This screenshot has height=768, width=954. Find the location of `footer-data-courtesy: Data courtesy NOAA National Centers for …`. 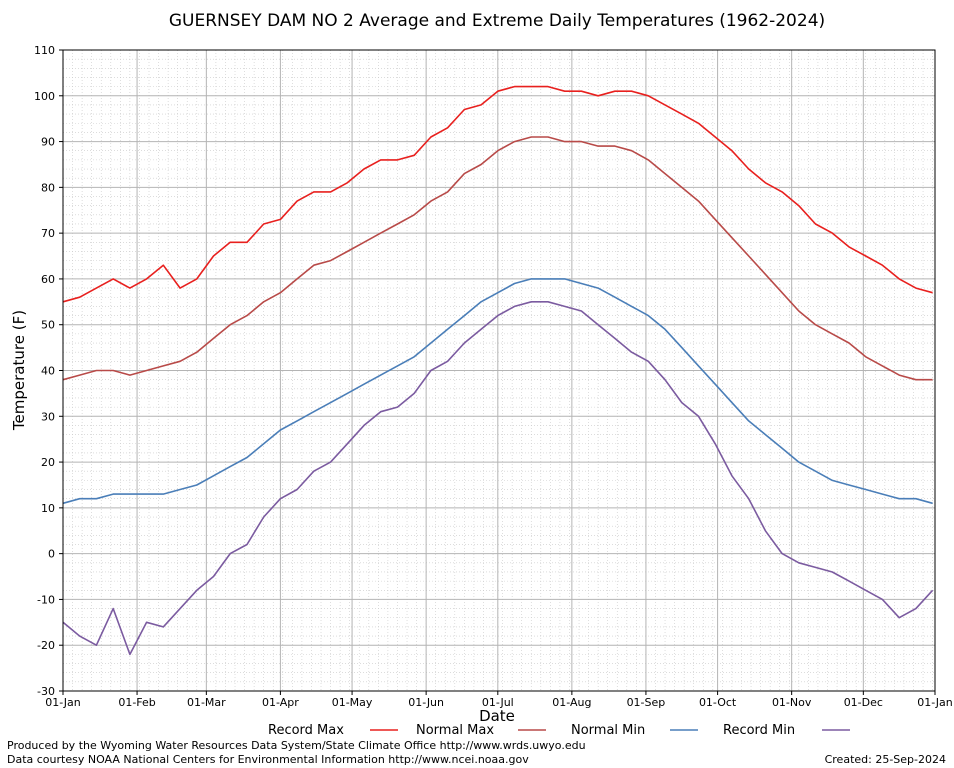

footer-data-courtesy: Data courtesy NOAA National Centers for … is located at coordinates (268, 759).